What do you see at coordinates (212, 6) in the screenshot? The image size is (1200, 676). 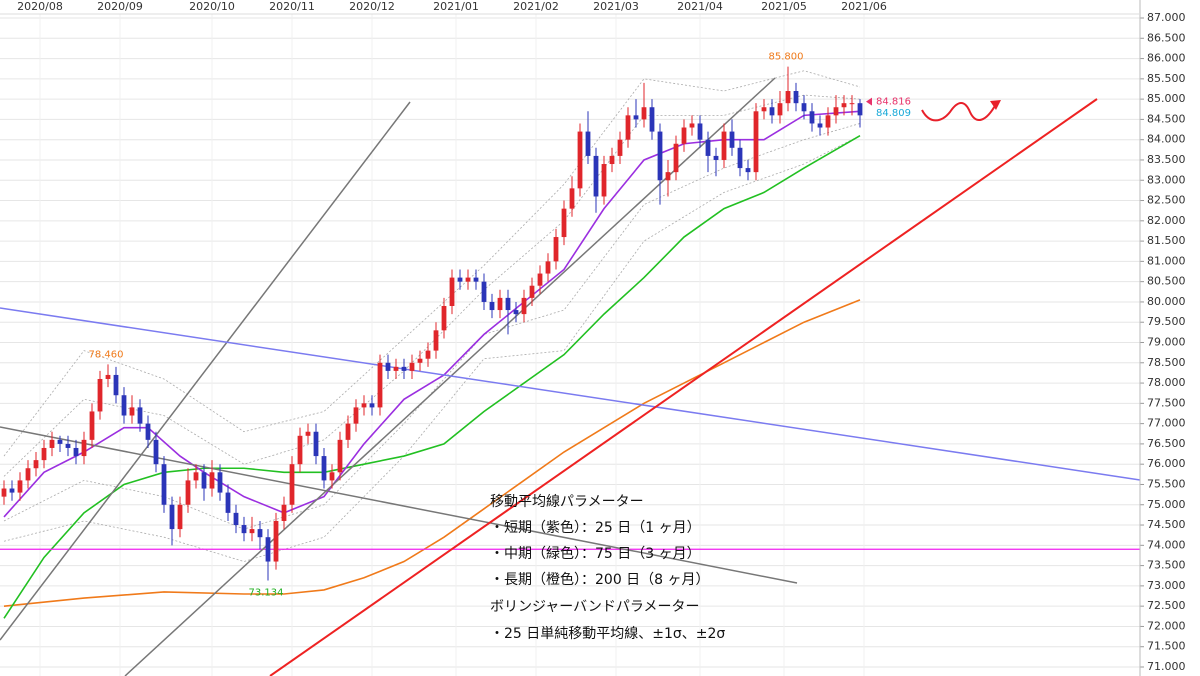 I see `x-tick-label: 2020/10` at bounding box center [212, 6].